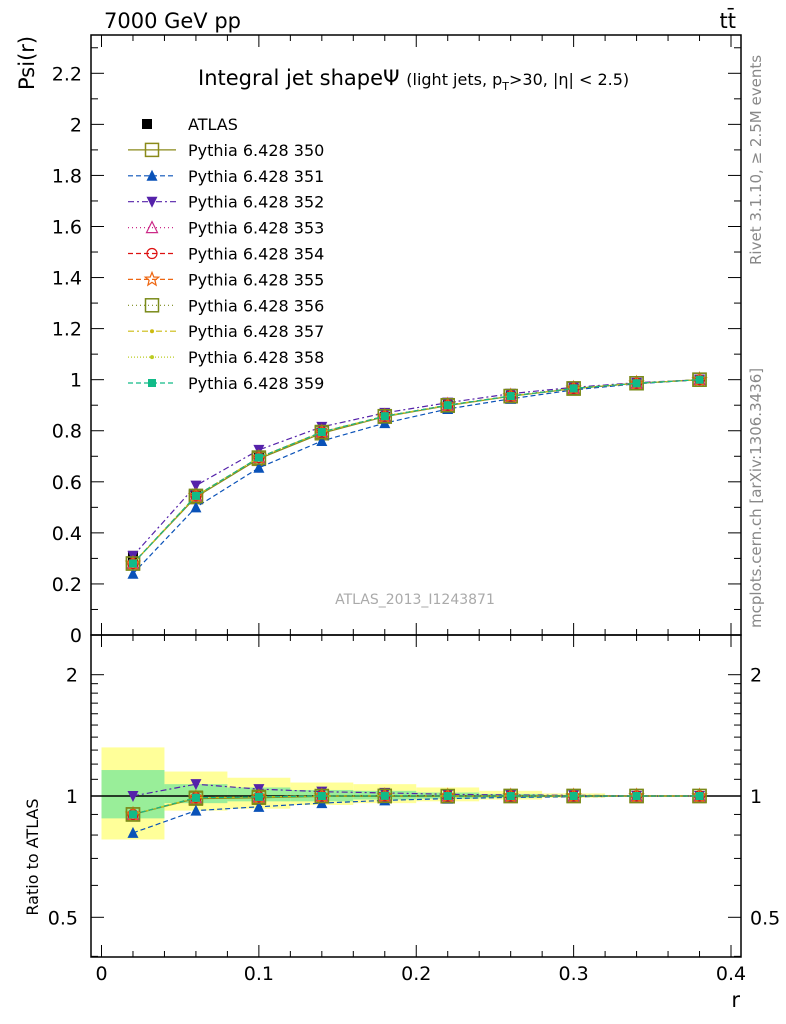 This screenshot has width=786, height=1024. I want to click on rivet-label: Rivet 3.1.10, ≥ 2.5M events, so click(756, 160).